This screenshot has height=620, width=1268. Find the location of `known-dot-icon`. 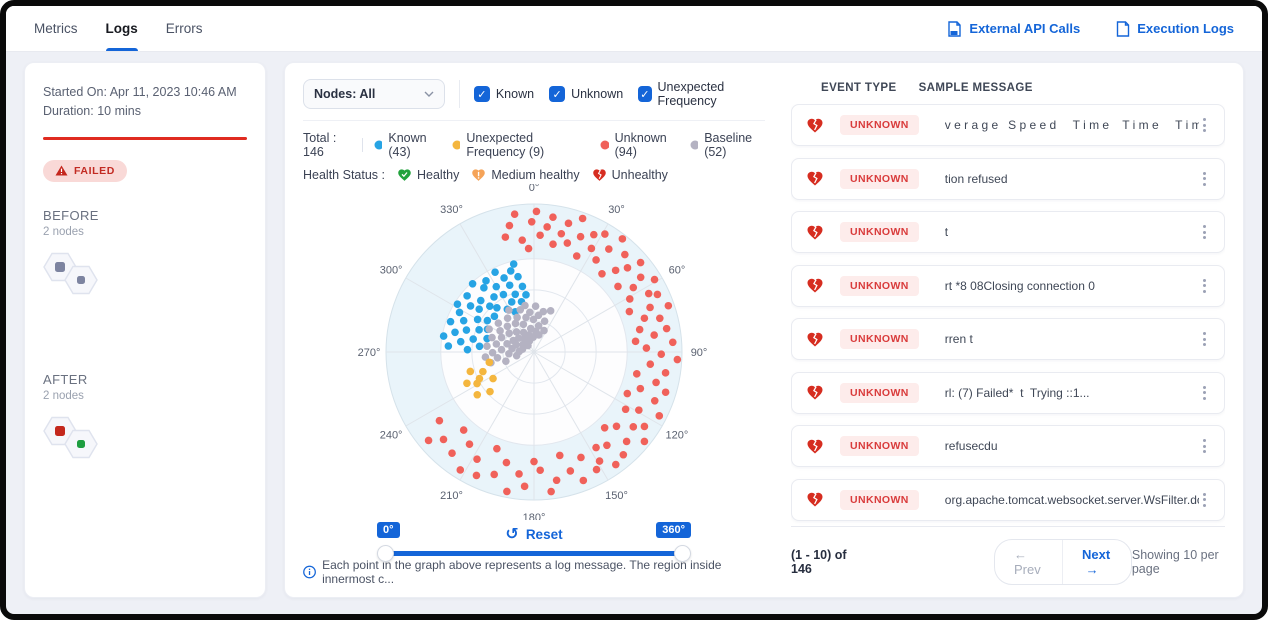

known-dot-icon is located at coordinates (378, 145).